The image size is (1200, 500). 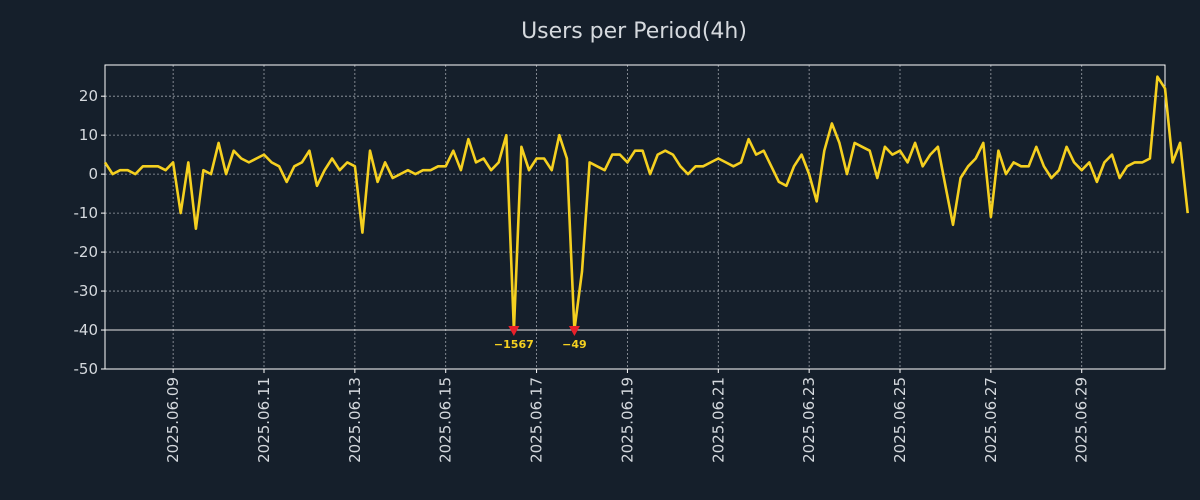 I want to click on x-tick-label: 2025.06.27, so click(x=991, y=420).